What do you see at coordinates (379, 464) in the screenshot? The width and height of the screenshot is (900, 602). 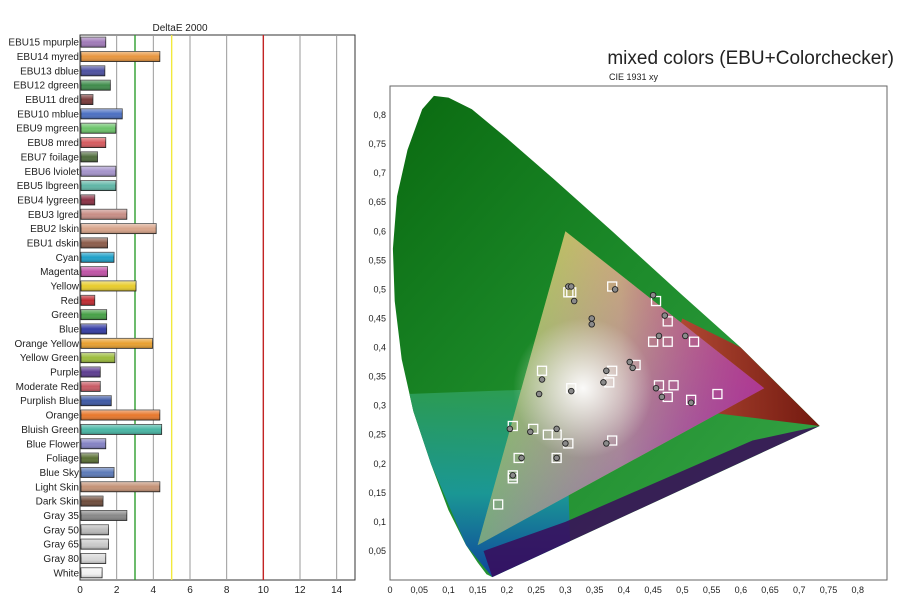 I see `cie-y-tick-label: 0,2` at bounding box center [379, 464].